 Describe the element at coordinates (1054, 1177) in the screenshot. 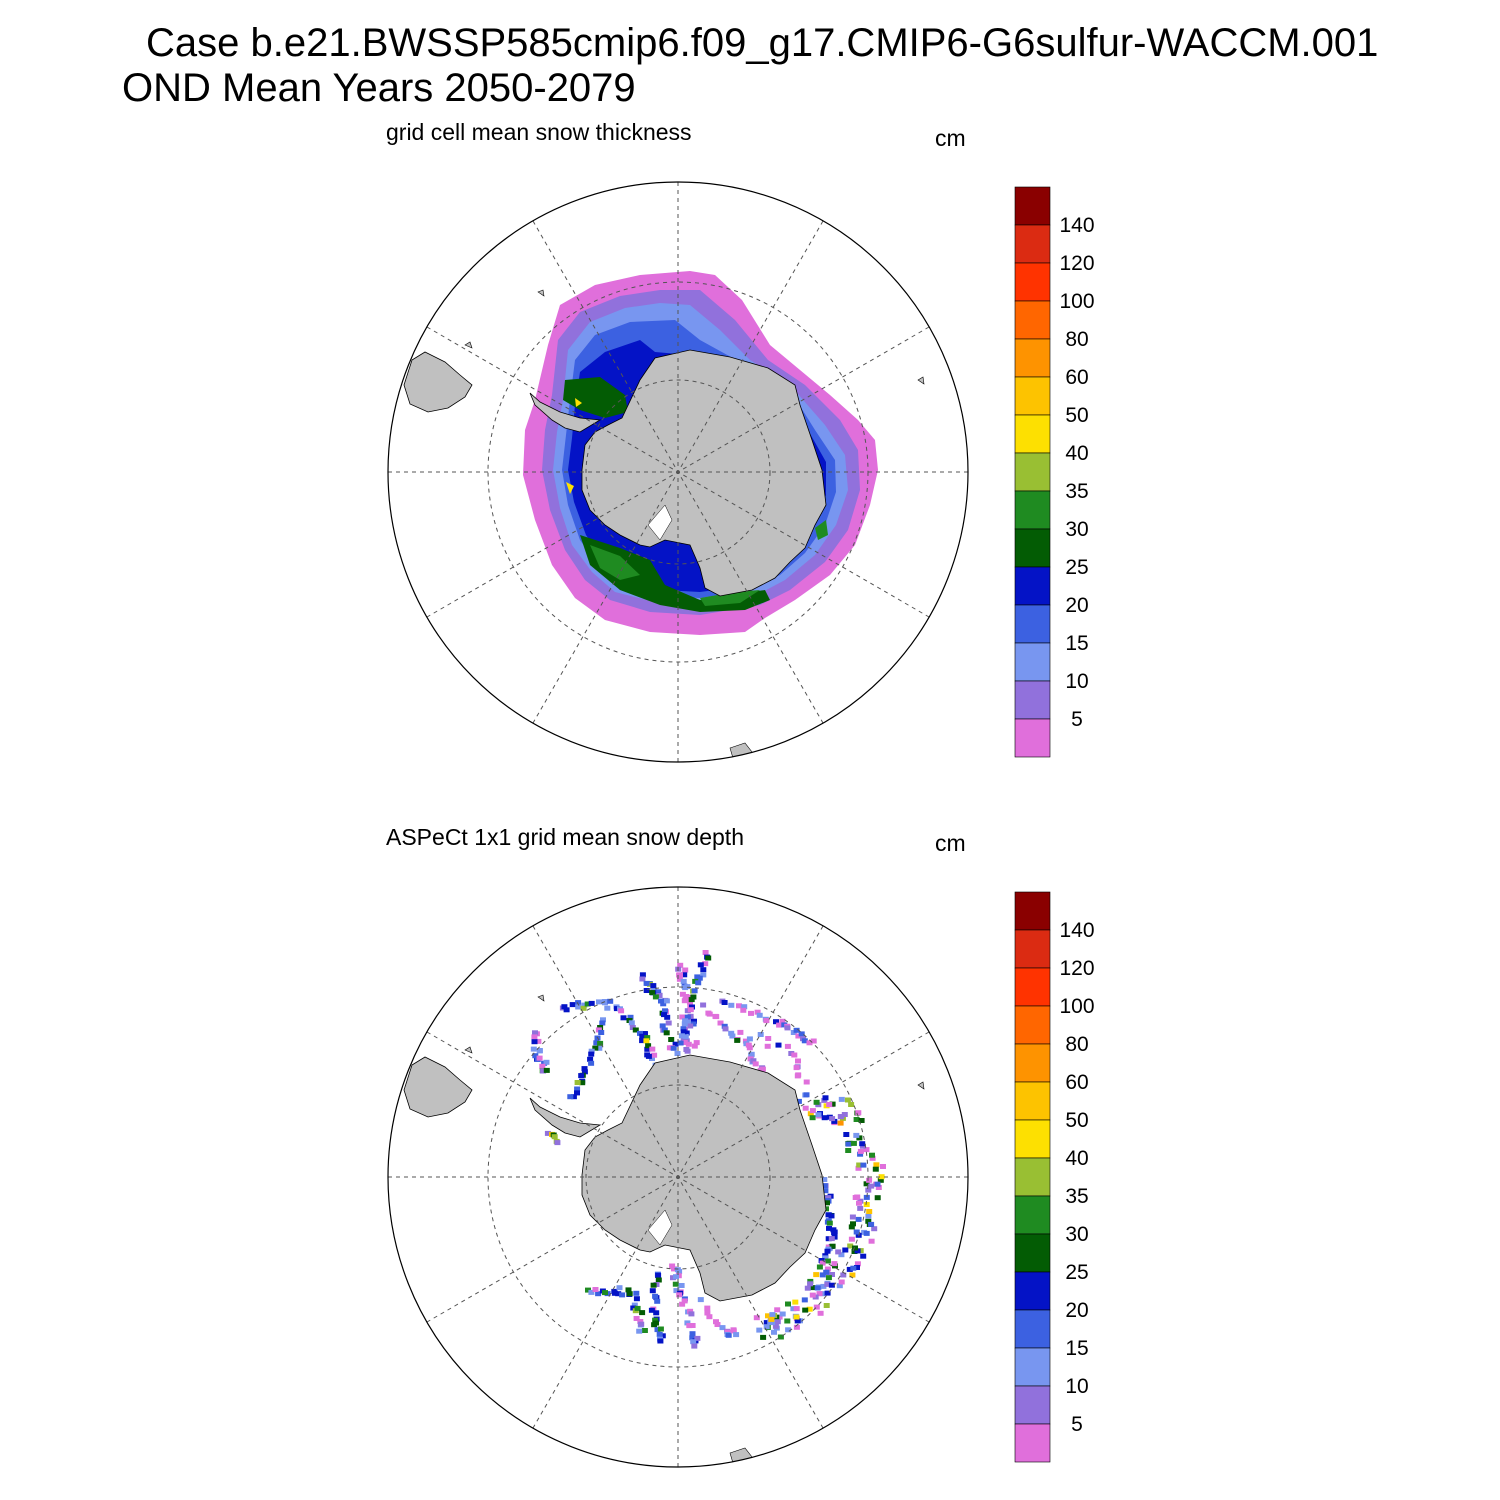

I see `panel-2-colorbar: 140 120 100 80 60 50 40 35 30 25 20 15 10 5` at that location.